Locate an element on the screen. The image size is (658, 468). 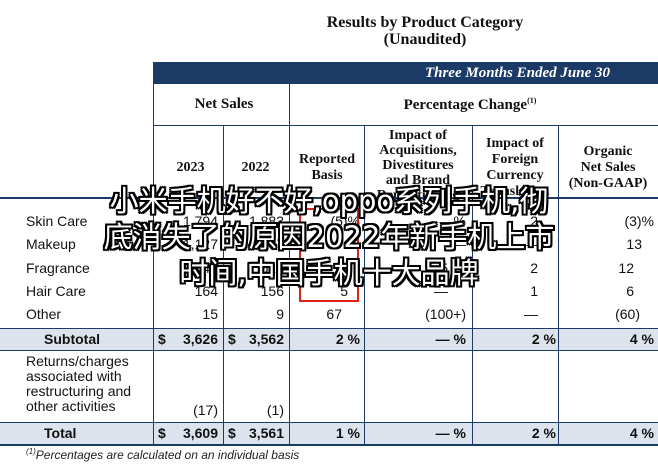
net-sales-group-header: Net Sales is located at coordinates (224, 104).